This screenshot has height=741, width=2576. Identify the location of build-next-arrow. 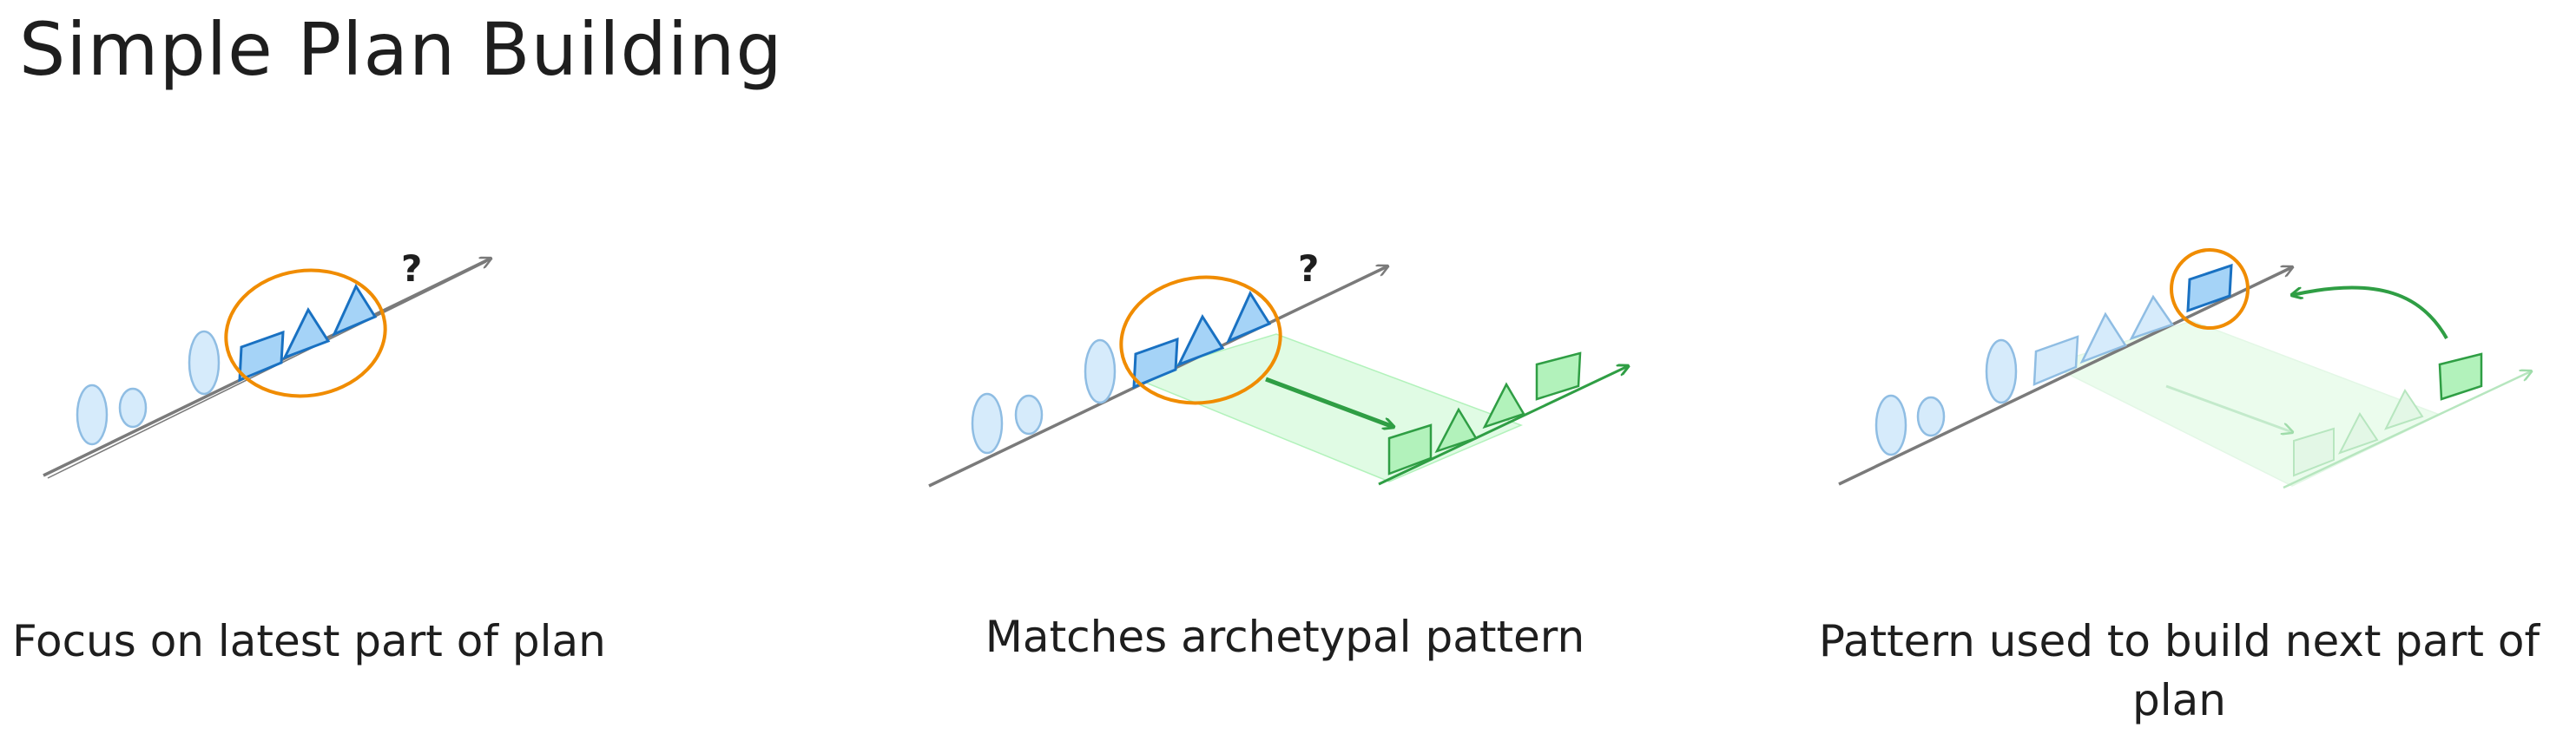
(2370, 312).